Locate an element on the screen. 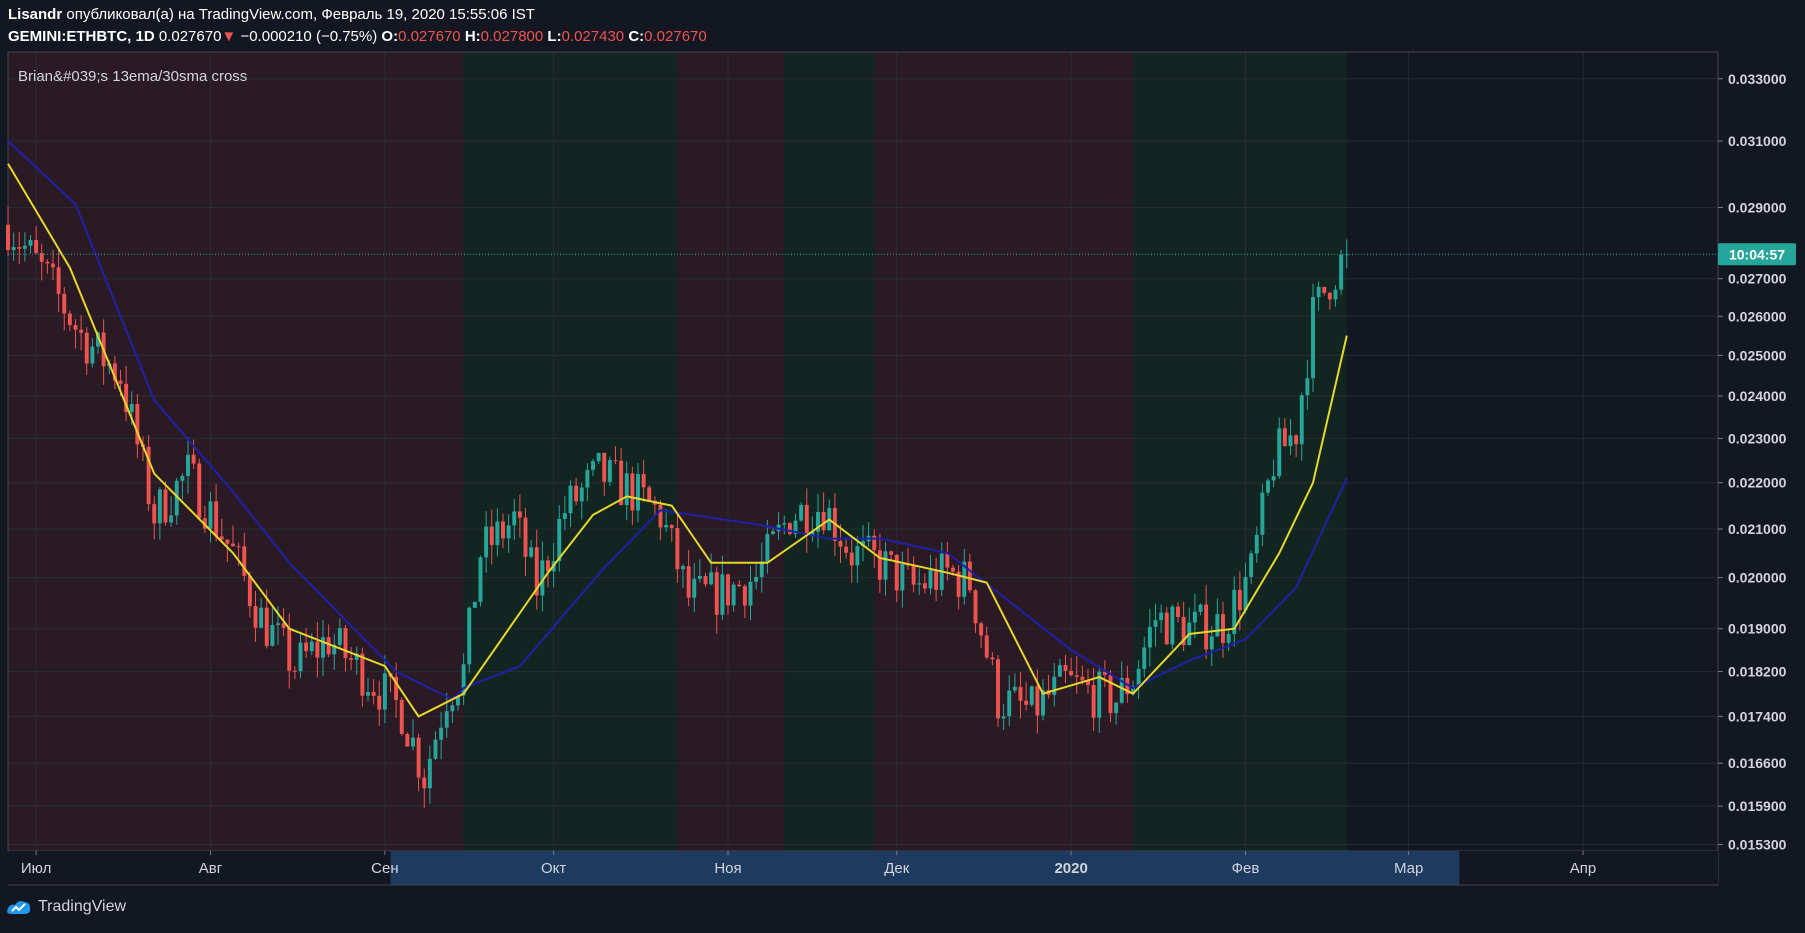 Image resolution: width=1805 pixels, height=933 pixels. tradingview-logo-icon is located at coordinates (19, 907).